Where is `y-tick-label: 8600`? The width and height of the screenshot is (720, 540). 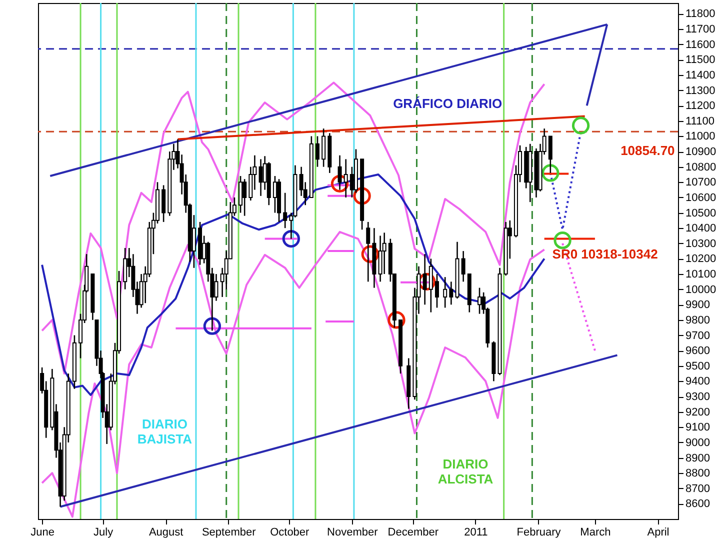
y-tick-label: 8600 is located at coordinates (698, 504).